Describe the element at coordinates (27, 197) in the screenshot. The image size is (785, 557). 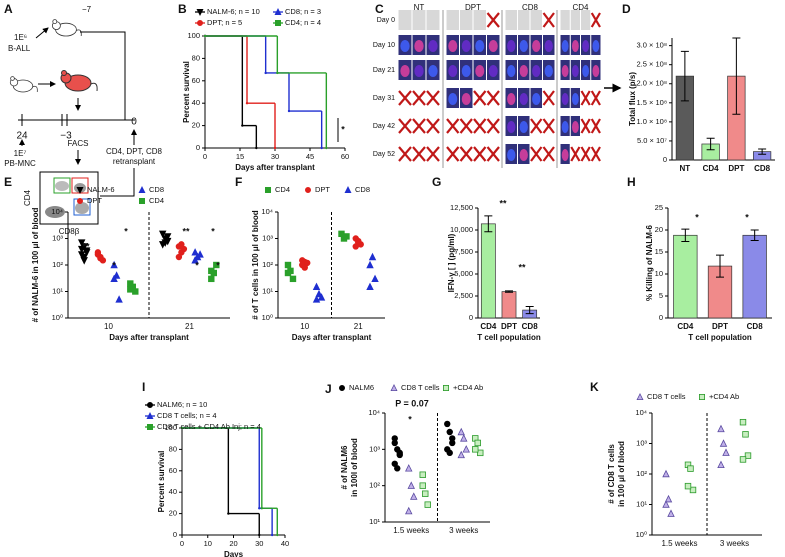
I see `axis-label: CD4` at that location.